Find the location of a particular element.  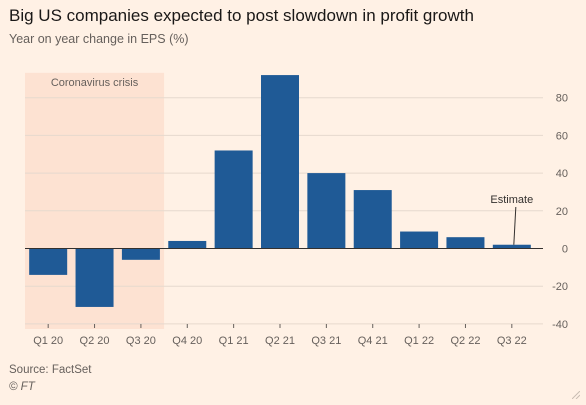

annotation-leader is located at coordinates (515, 225).